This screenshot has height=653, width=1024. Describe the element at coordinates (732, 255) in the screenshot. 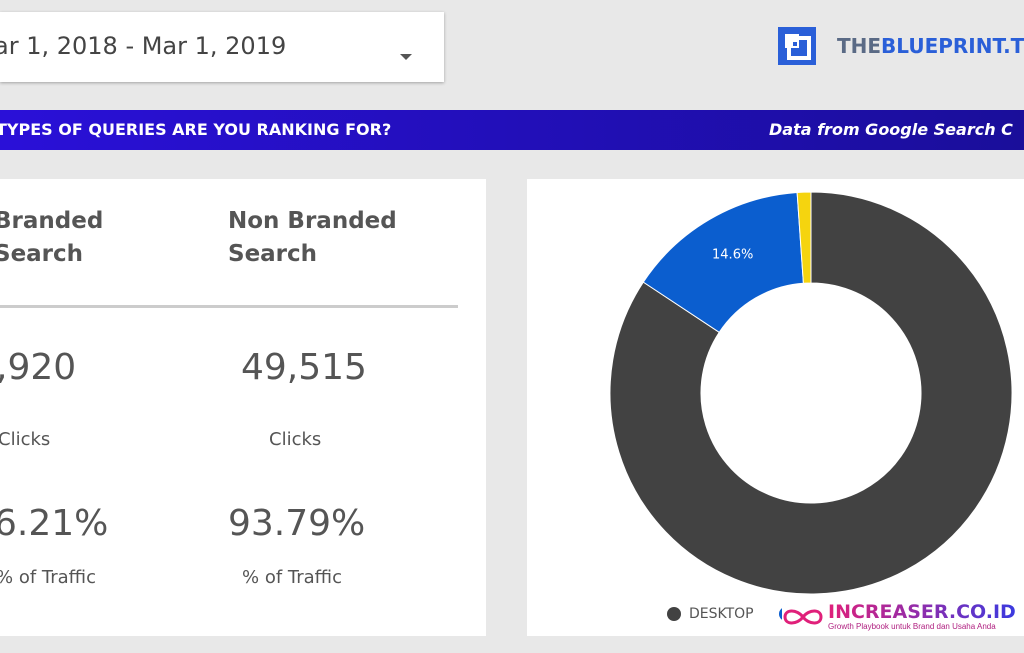

I see `slice-label: 14.6%` at that location.